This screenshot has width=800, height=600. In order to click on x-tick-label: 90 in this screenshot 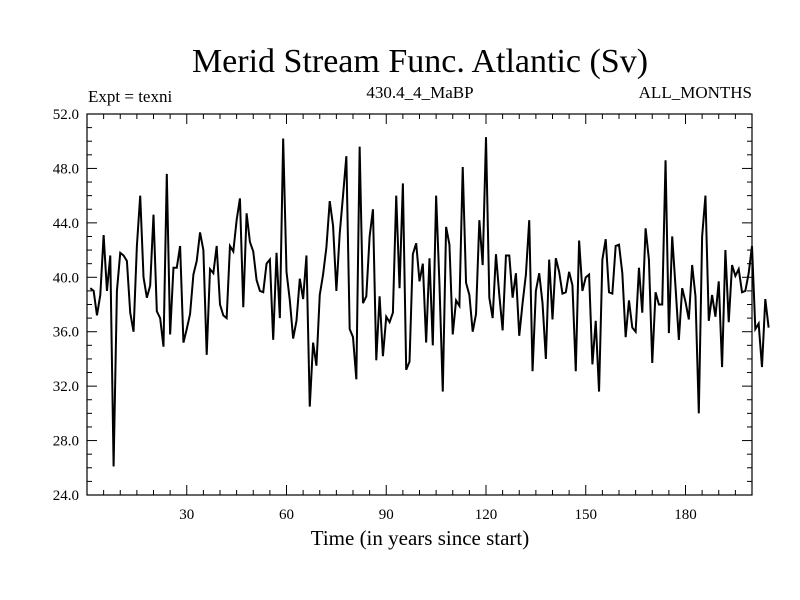, I will do `click(386, 515)`.